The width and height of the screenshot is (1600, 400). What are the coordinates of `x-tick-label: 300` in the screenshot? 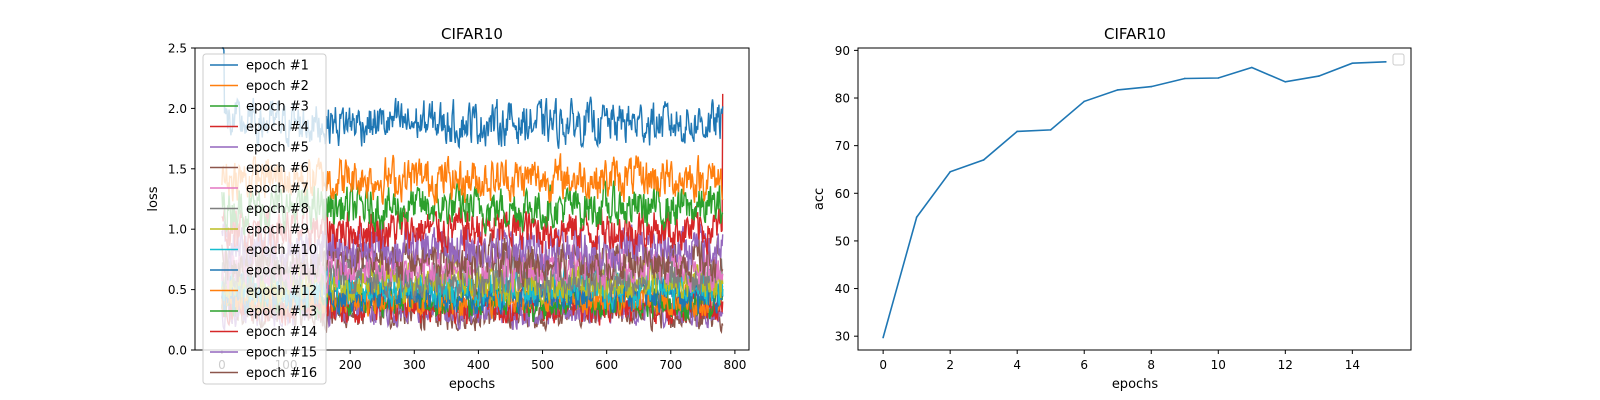 It's located at (414, 365).